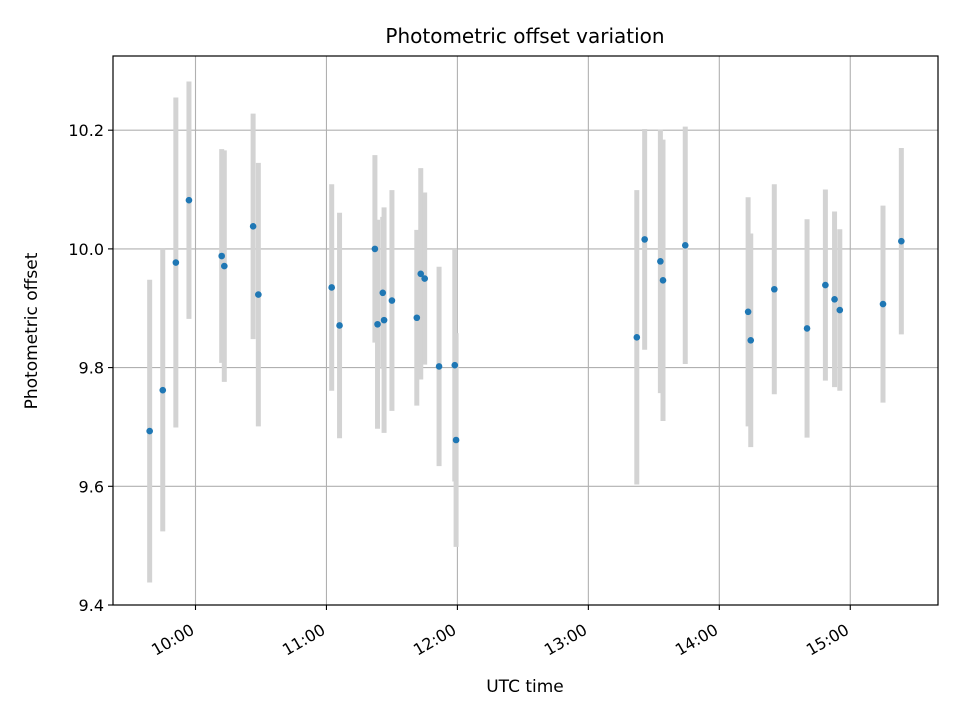 The image size is (960, 720). I want to click on x-axis-title: UTC time, so click(525, 687).